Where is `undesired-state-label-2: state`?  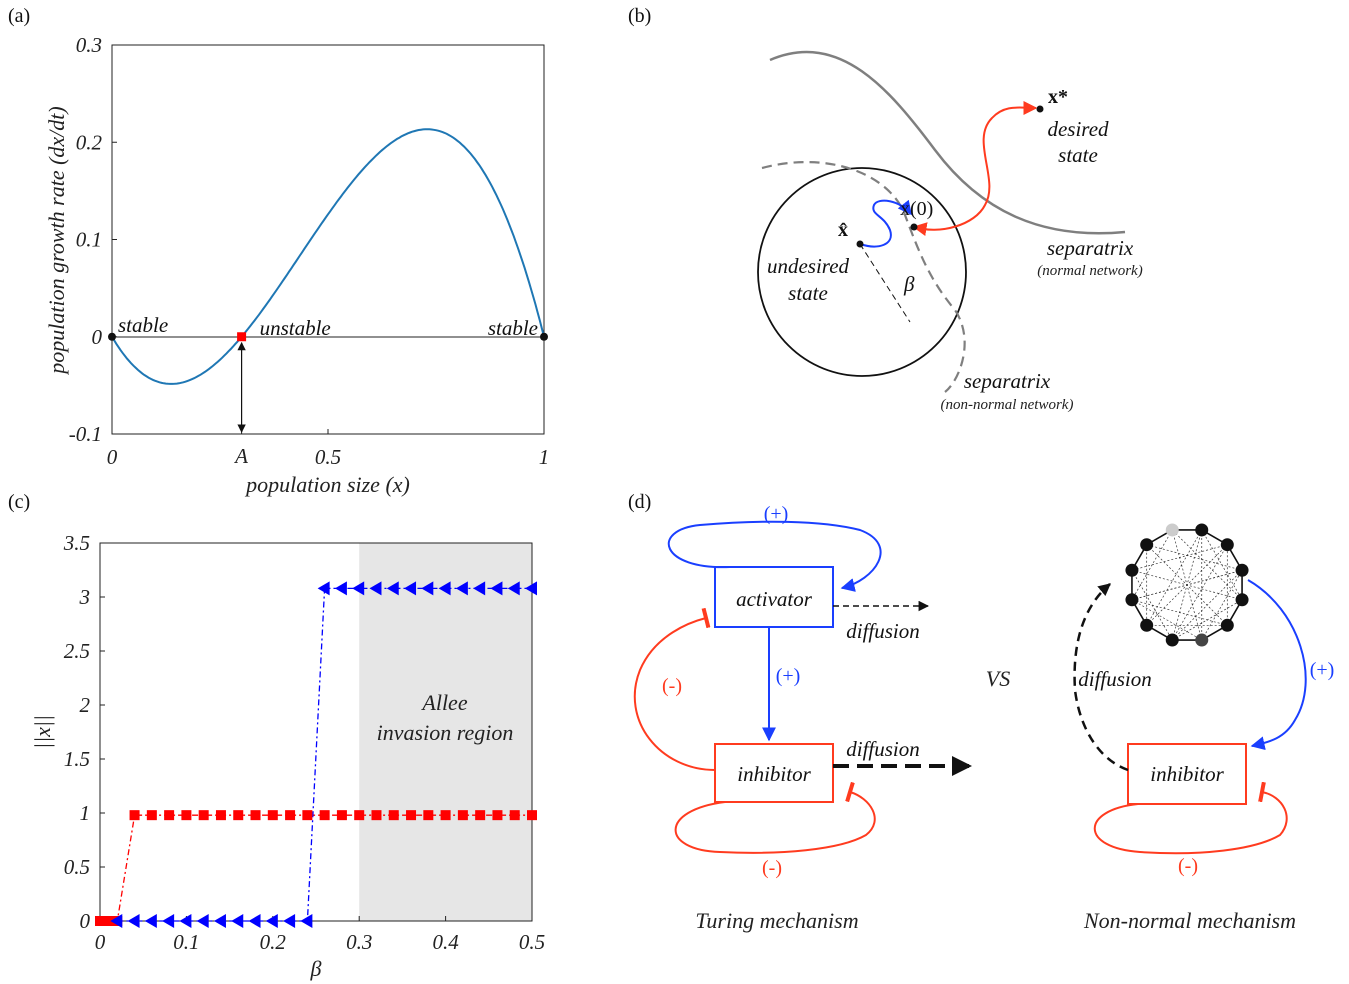 undesired-state-label-2: state is located at coordinates (808, 293).